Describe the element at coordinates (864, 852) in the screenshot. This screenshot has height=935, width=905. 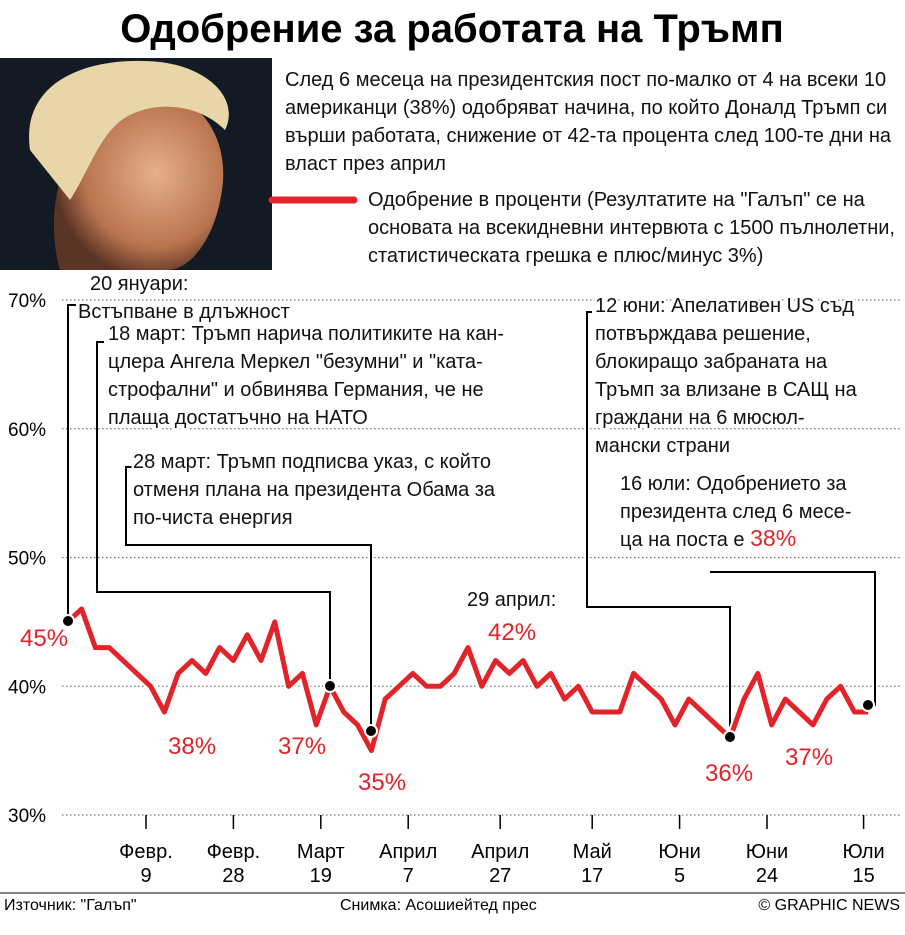
I see `x-tick-label: Юли` at that location.